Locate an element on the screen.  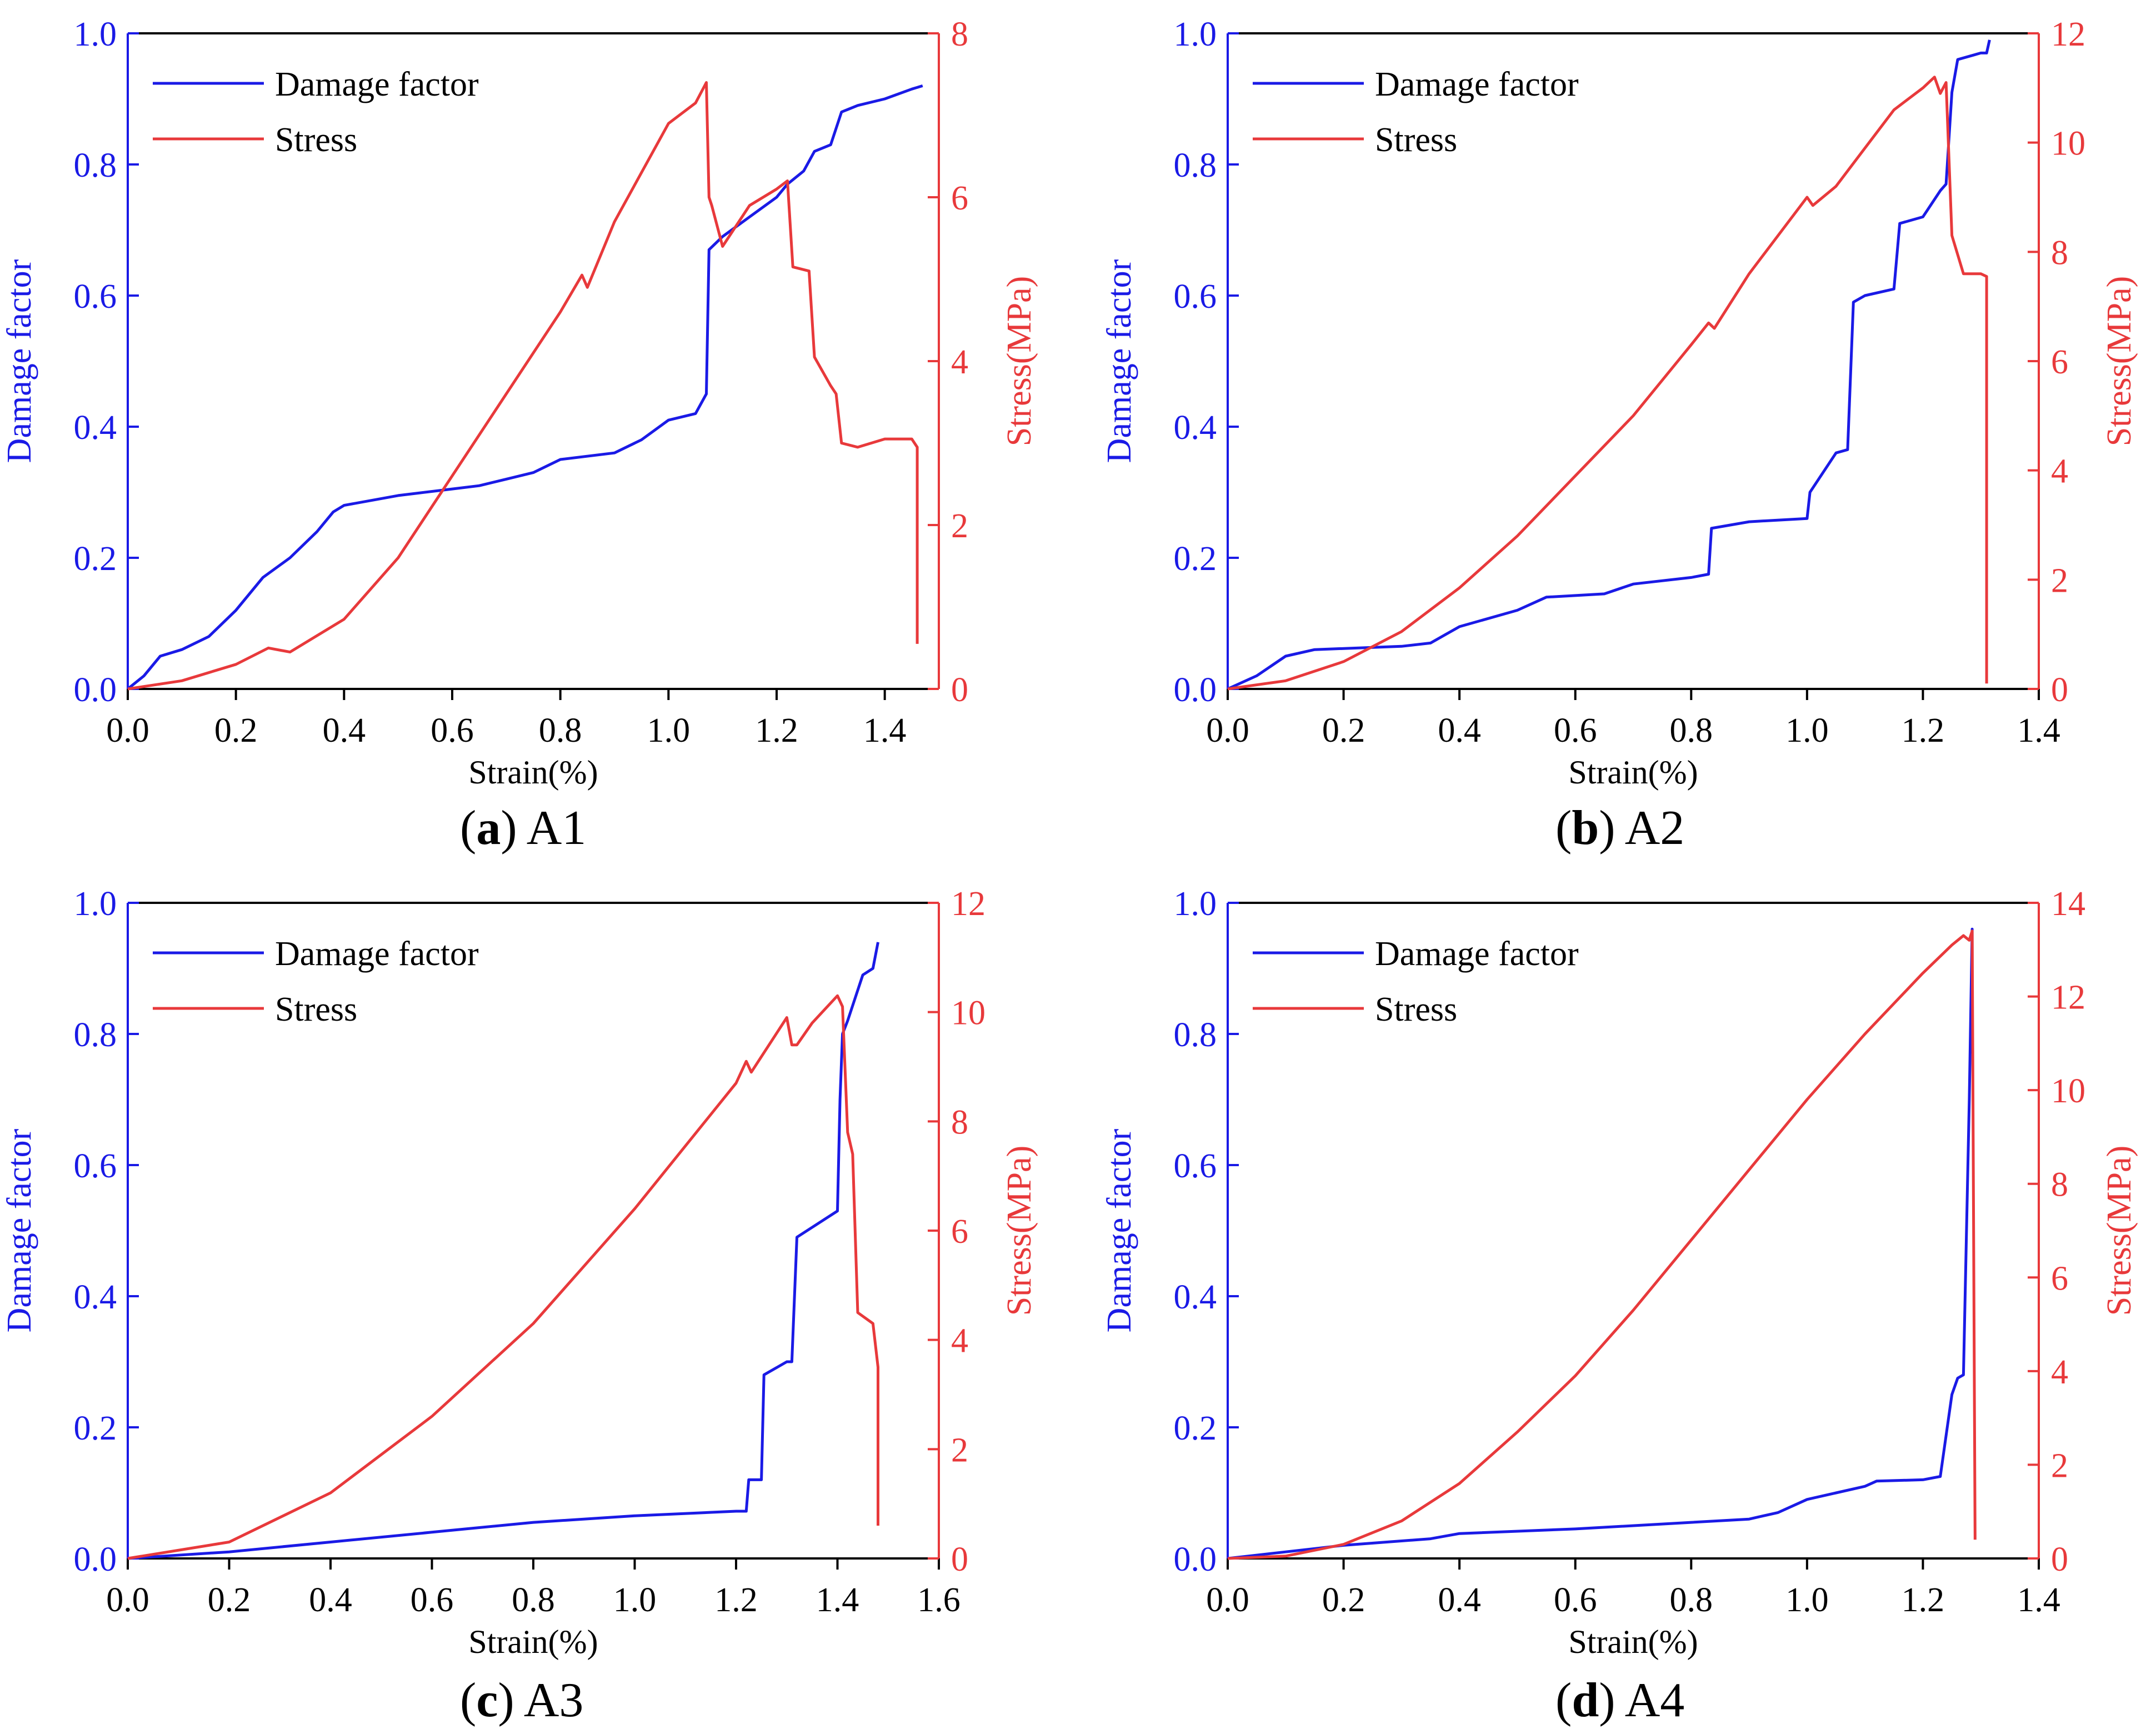
caption-letter: a is located at coordinates (488, 828).